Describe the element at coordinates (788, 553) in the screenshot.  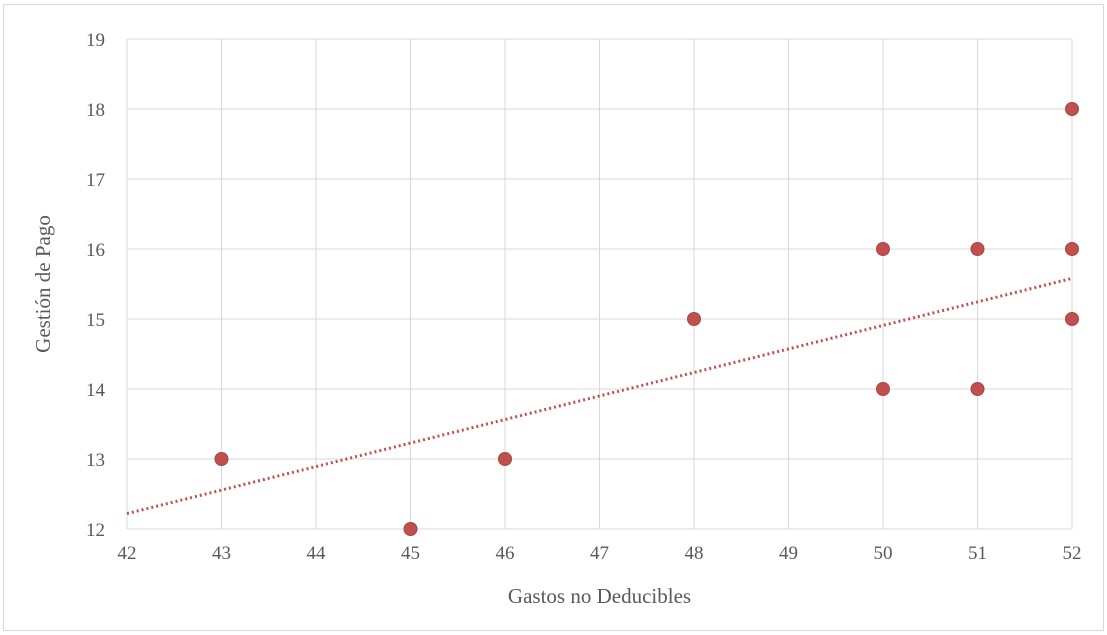
I see `x-tick-label: 49` at that location.